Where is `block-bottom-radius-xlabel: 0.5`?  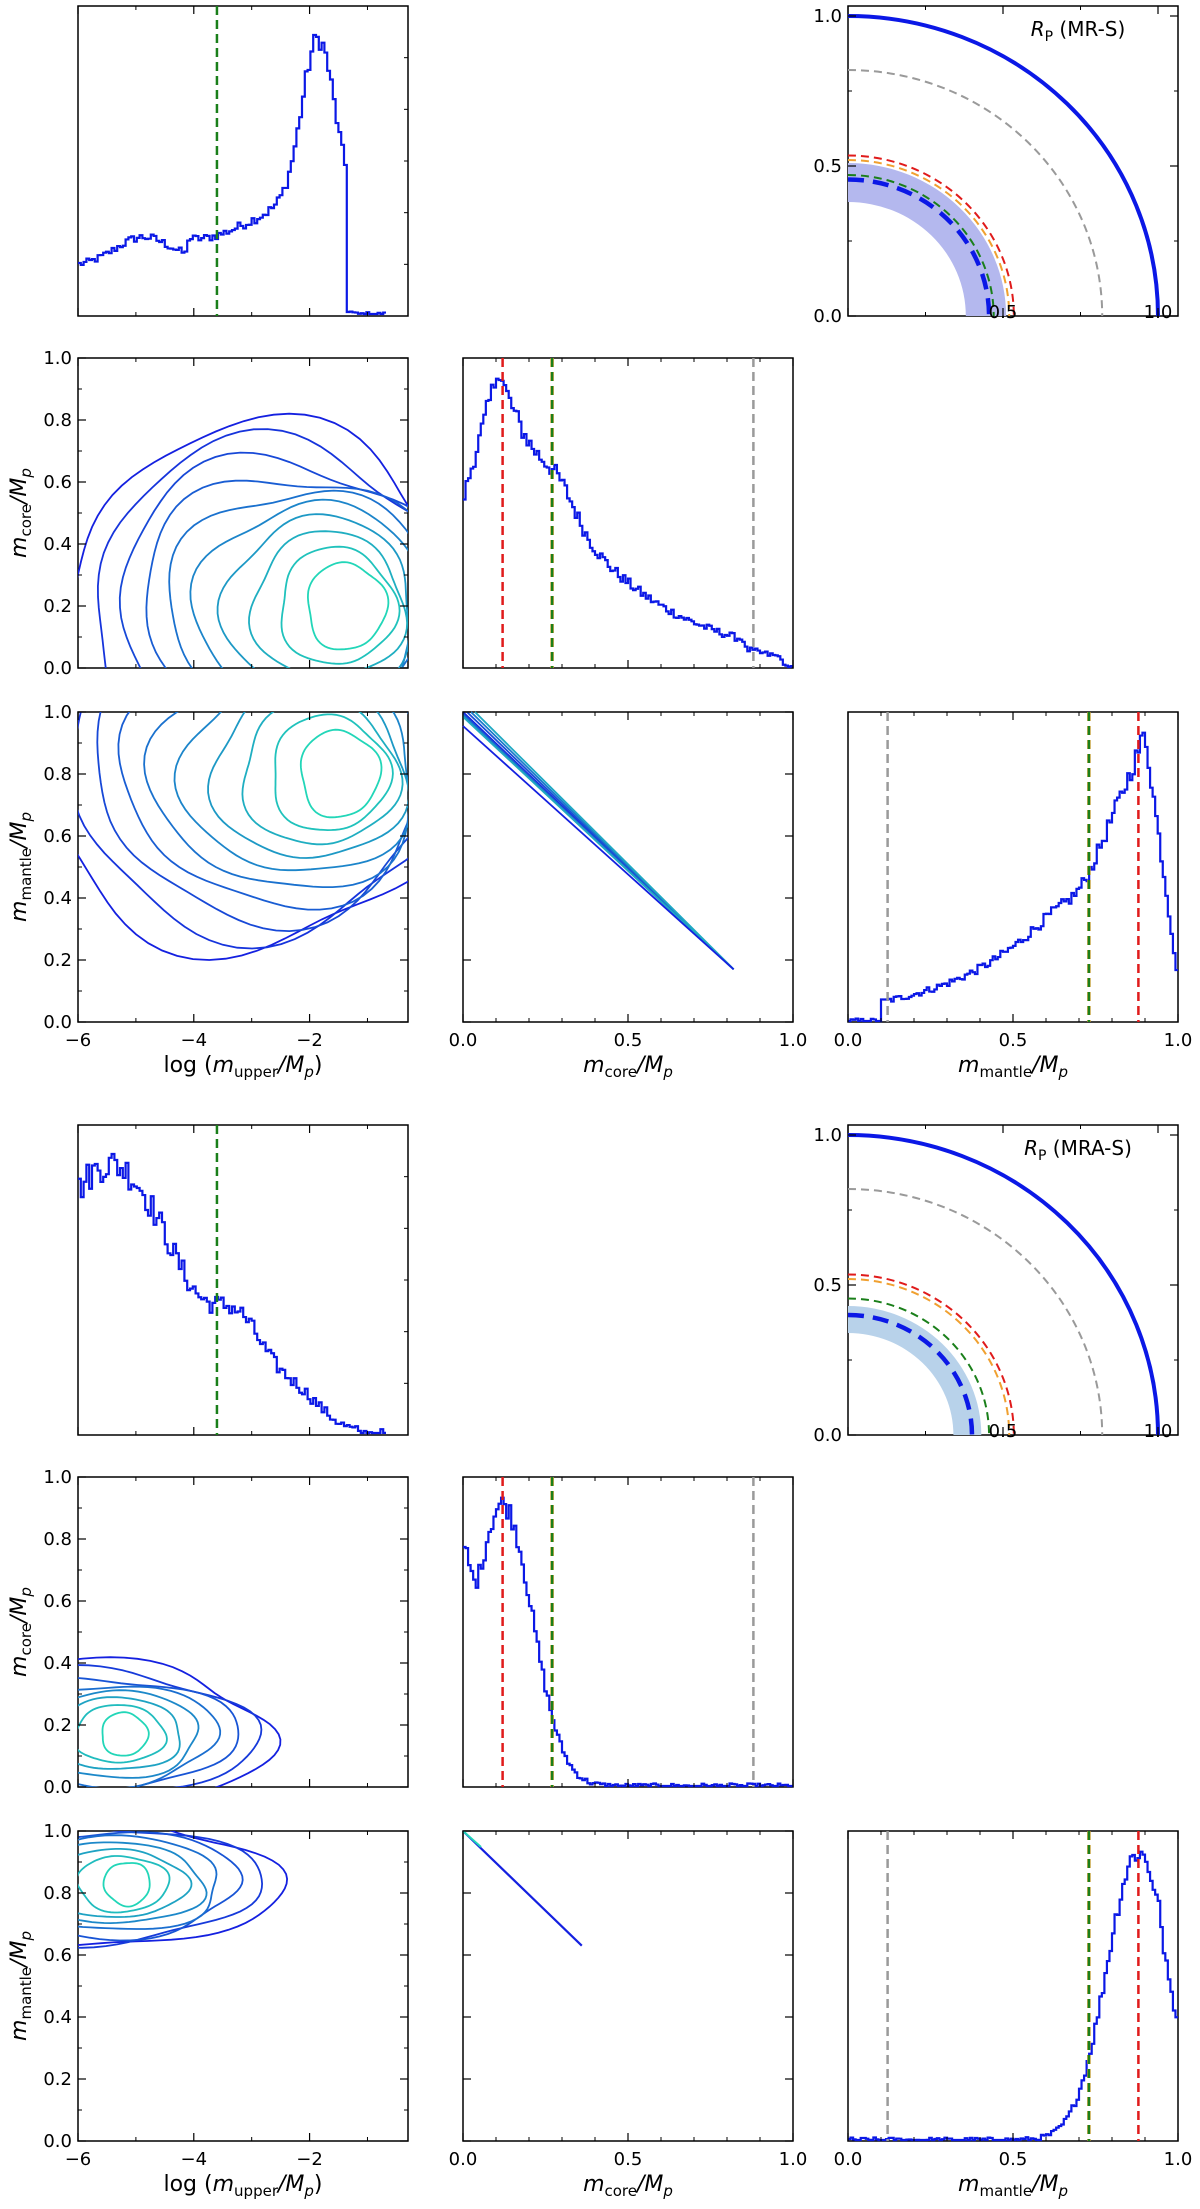 block-bottom-radius-xlabel: 0.5 is located at coordinates (1003, 1431).